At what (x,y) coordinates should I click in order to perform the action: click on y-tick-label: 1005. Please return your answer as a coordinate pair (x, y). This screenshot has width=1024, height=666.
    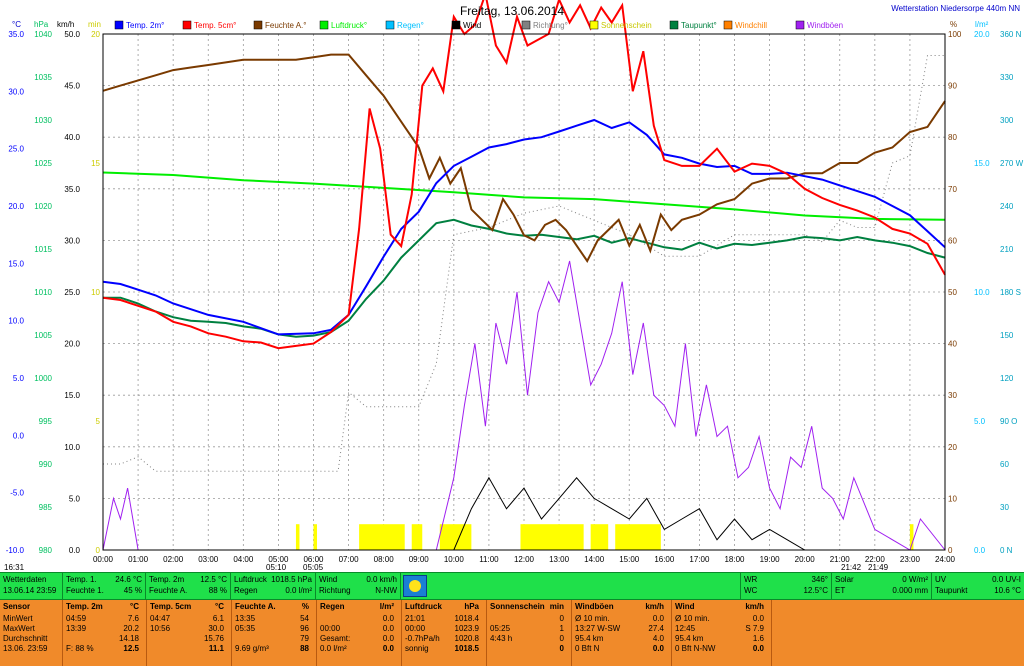
    Looking at the image, I should click on (43, 335).